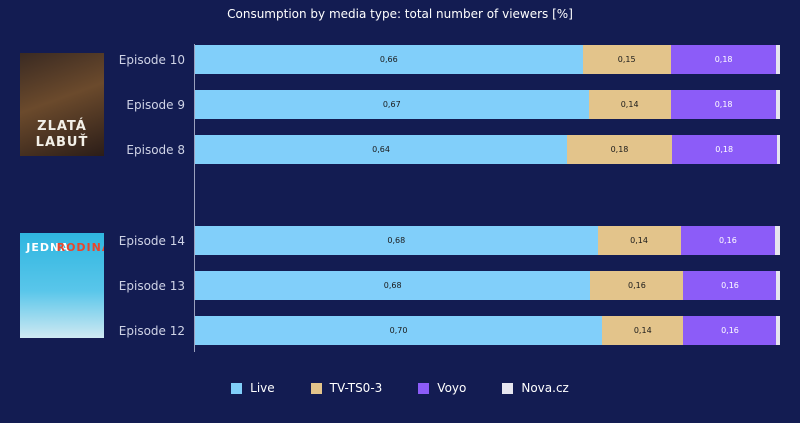  I want to click on bar-row: 0,67 0,14 0,18, so click(487, 104).